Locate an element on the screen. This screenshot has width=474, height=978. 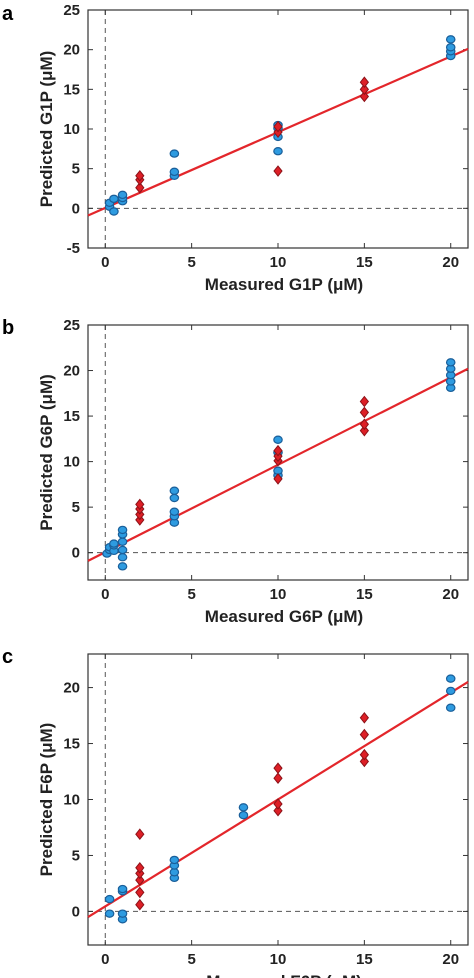
y-axis-label: Predicted F6P (μM) is located at coordinates (46, 800).